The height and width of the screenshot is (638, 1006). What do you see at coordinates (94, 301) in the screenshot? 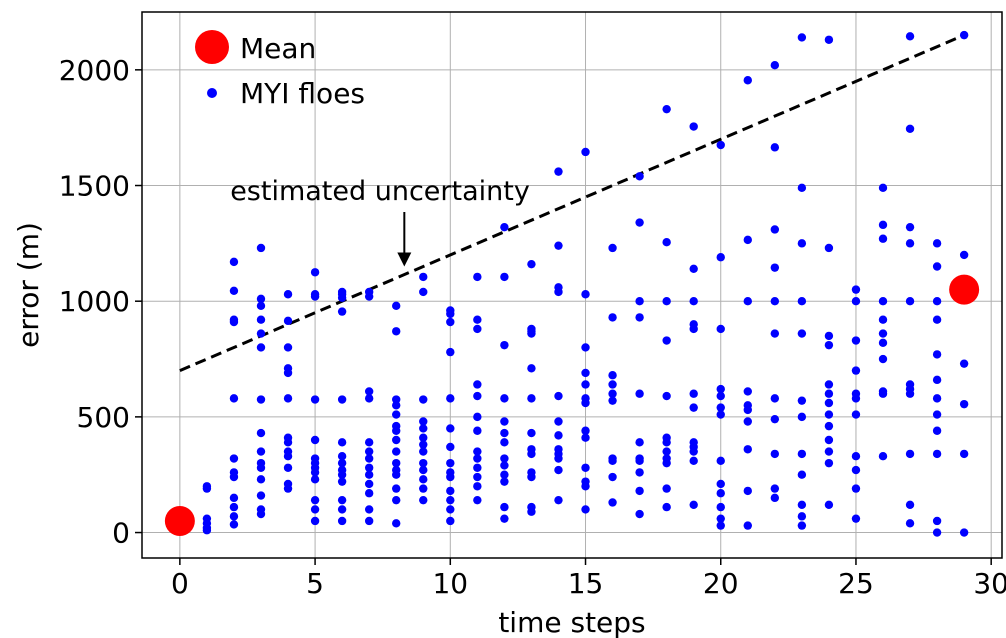
I see `y-tick-label: 1000` at bounding box center [94, 301].